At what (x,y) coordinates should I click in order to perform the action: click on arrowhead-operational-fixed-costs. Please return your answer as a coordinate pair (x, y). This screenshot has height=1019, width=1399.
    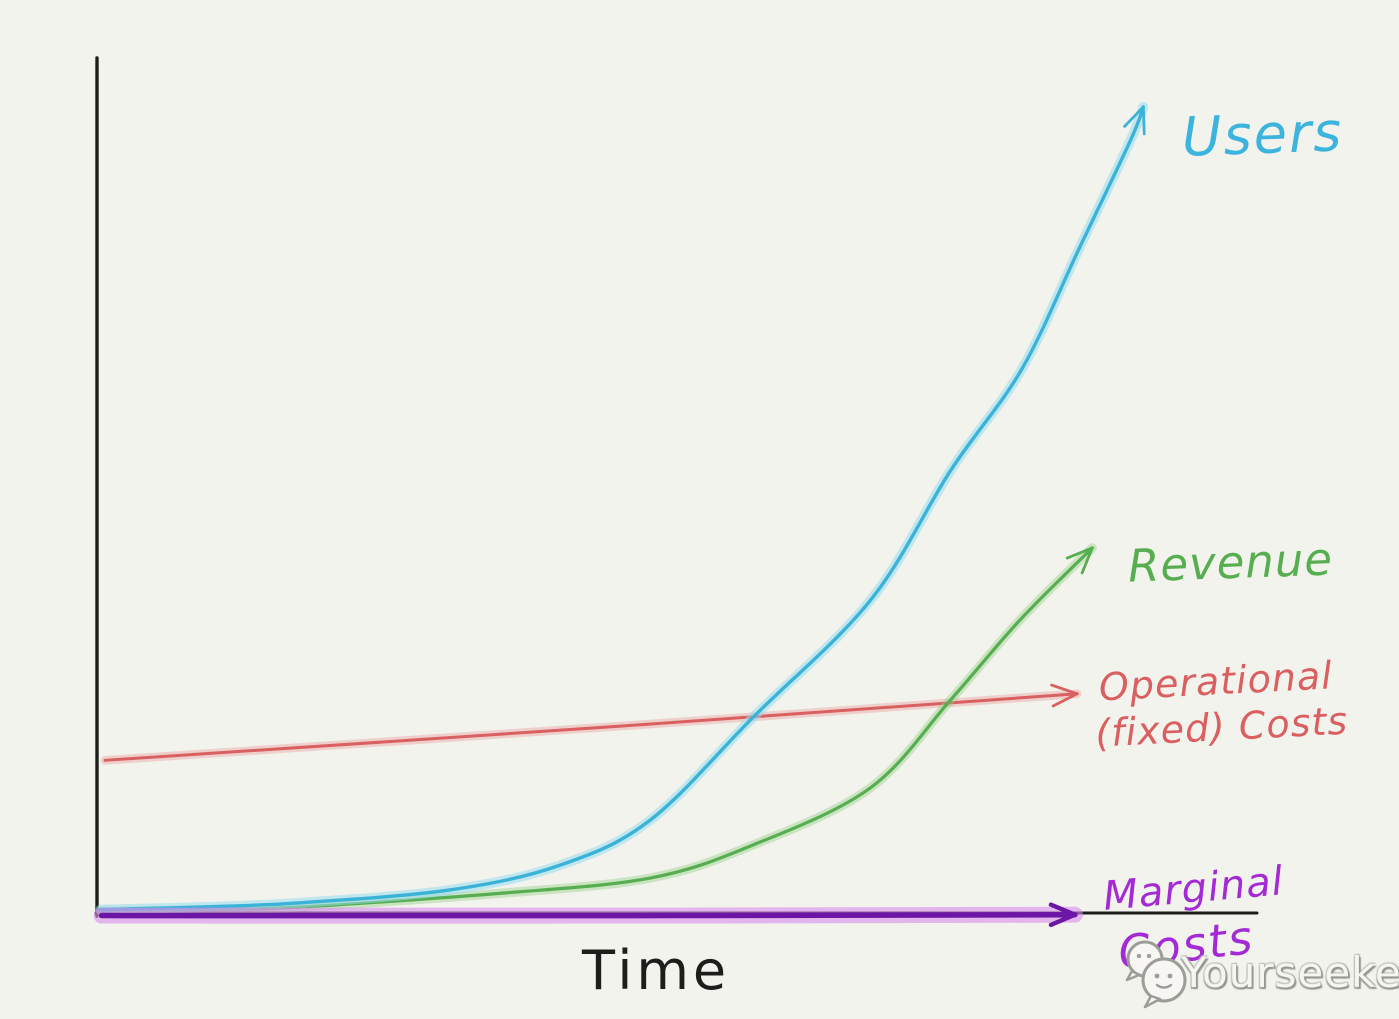
    Looking at the image, I should click on (1064, 695).